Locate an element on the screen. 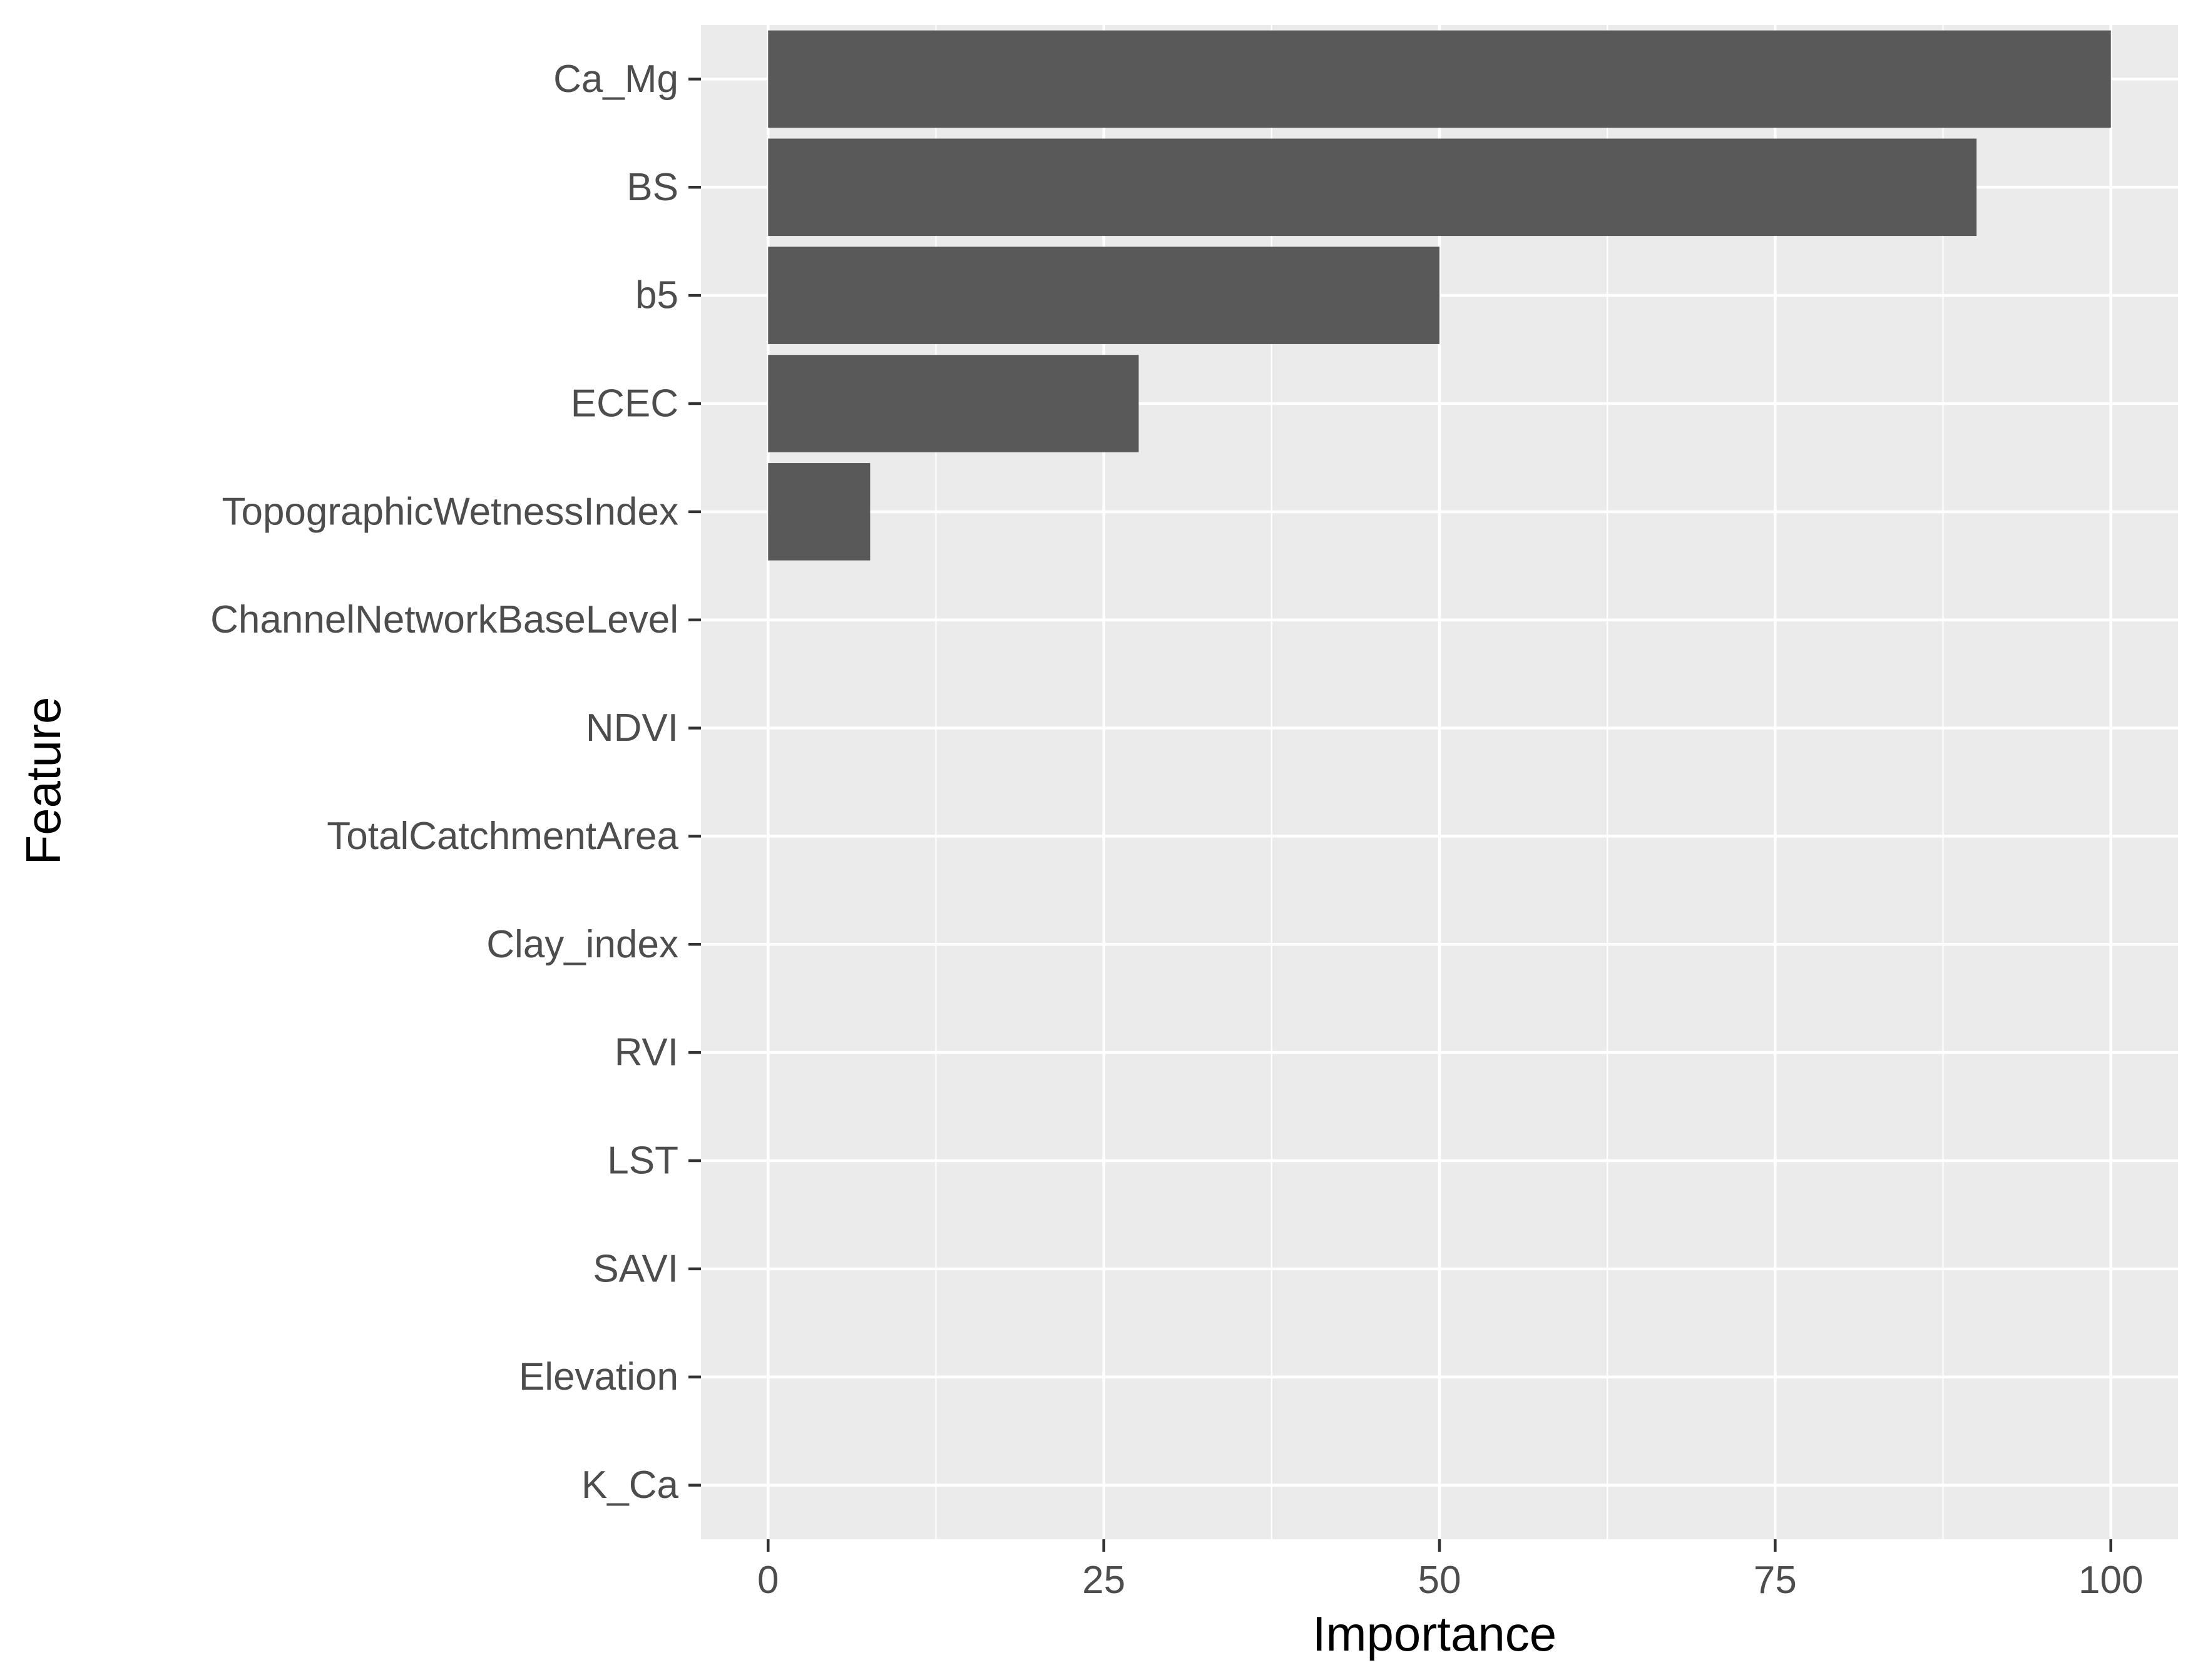 This screenshot has height=1680, width=2188. bar-ecec is located at coordinates (953, 404).